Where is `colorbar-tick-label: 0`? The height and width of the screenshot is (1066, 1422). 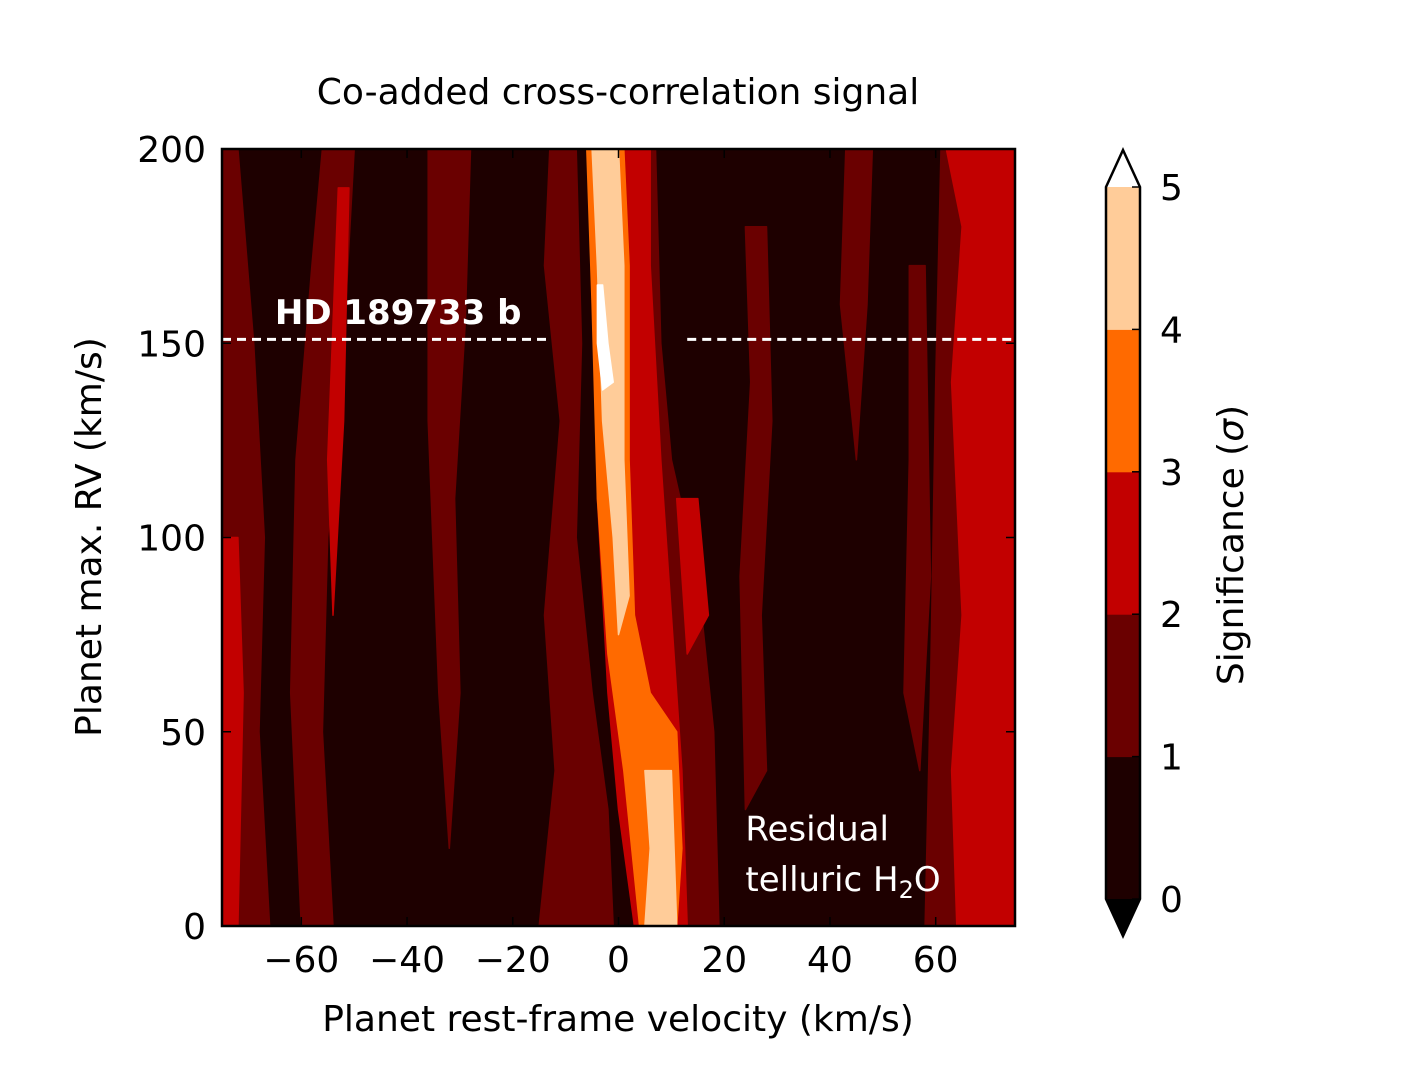
colorbar-tick-label: 0 is located at coordinates (1171, 900).